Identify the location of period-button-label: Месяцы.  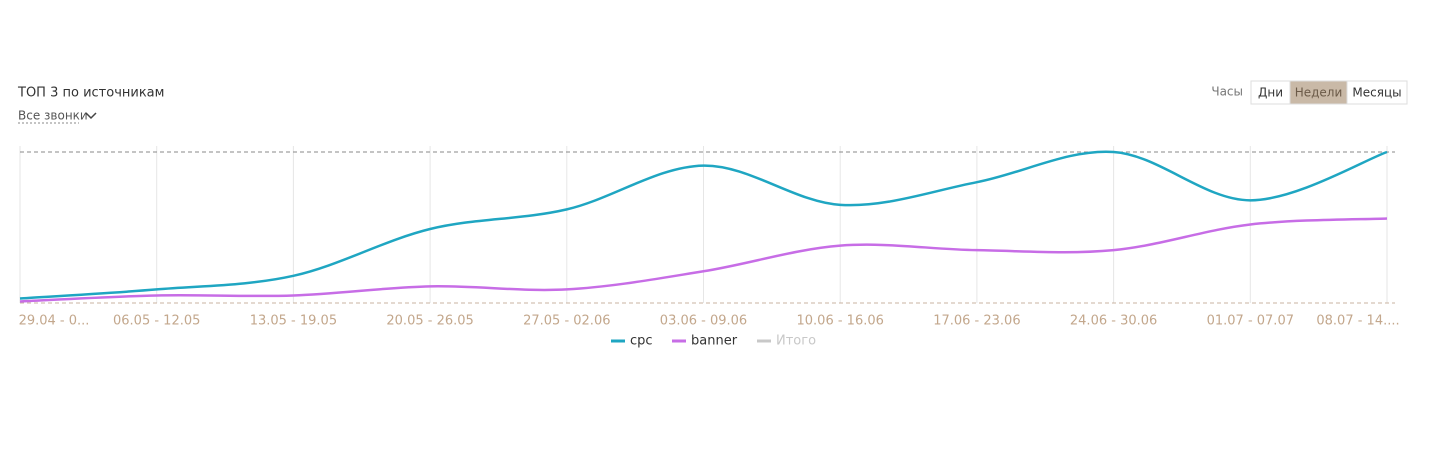
(1376, 93).